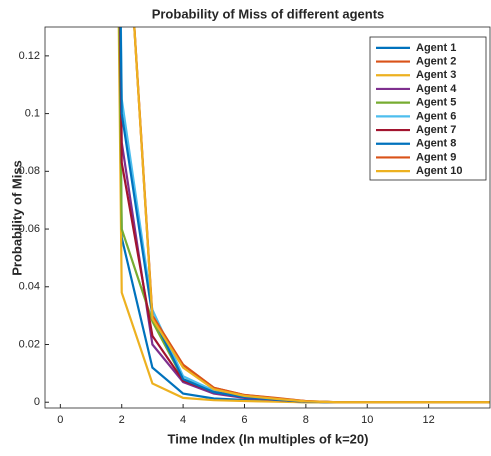 The height and width of the screenshot is (456, 491). I want to click on y-tick-label: 0.12, so click(29, 56).